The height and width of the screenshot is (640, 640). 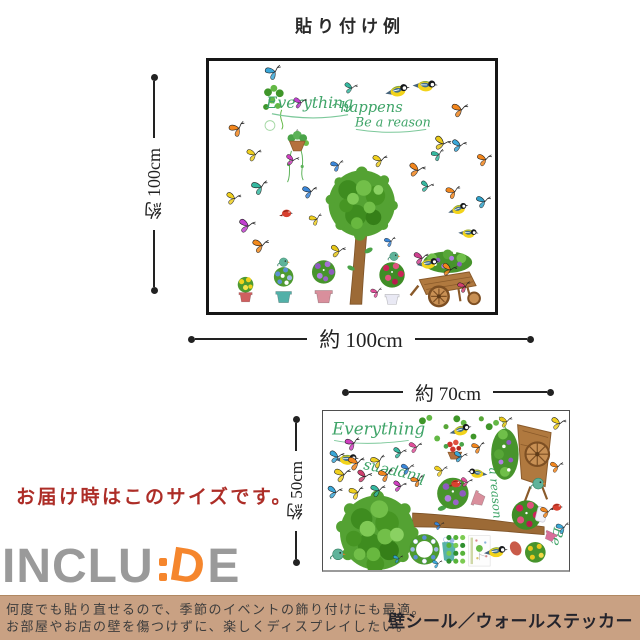 I want to click on brand-logo: INCLU D E, so click(x=121, y=566).